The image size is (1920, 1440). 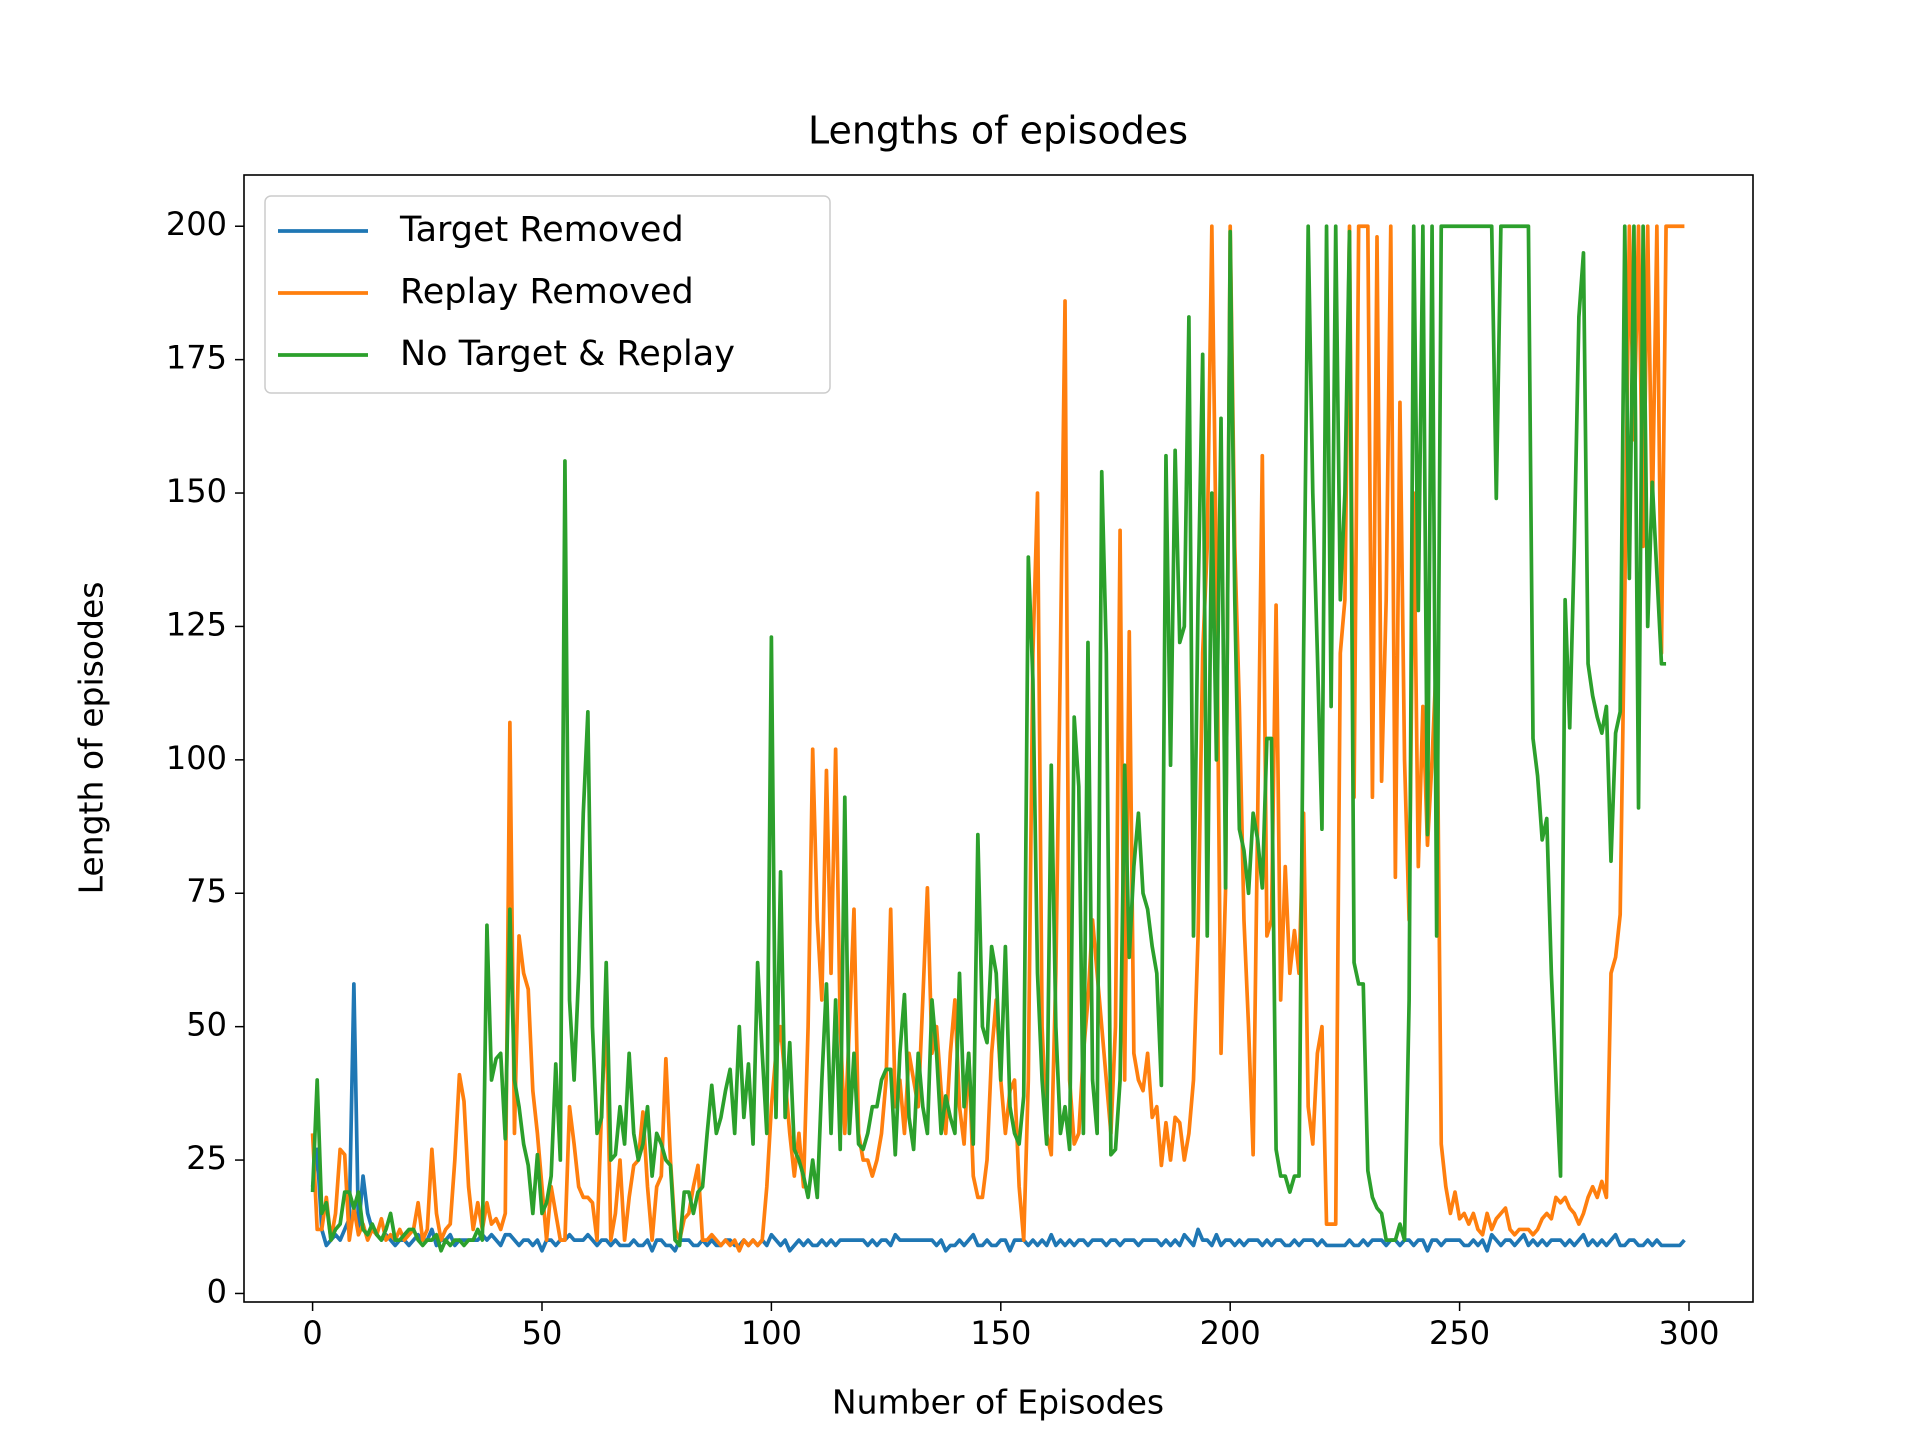 What do you see at coordinates (998, 1402) in the screenshot?
I see `x-axis-label: Number of Episodes` at bounding box center [998, 1402].